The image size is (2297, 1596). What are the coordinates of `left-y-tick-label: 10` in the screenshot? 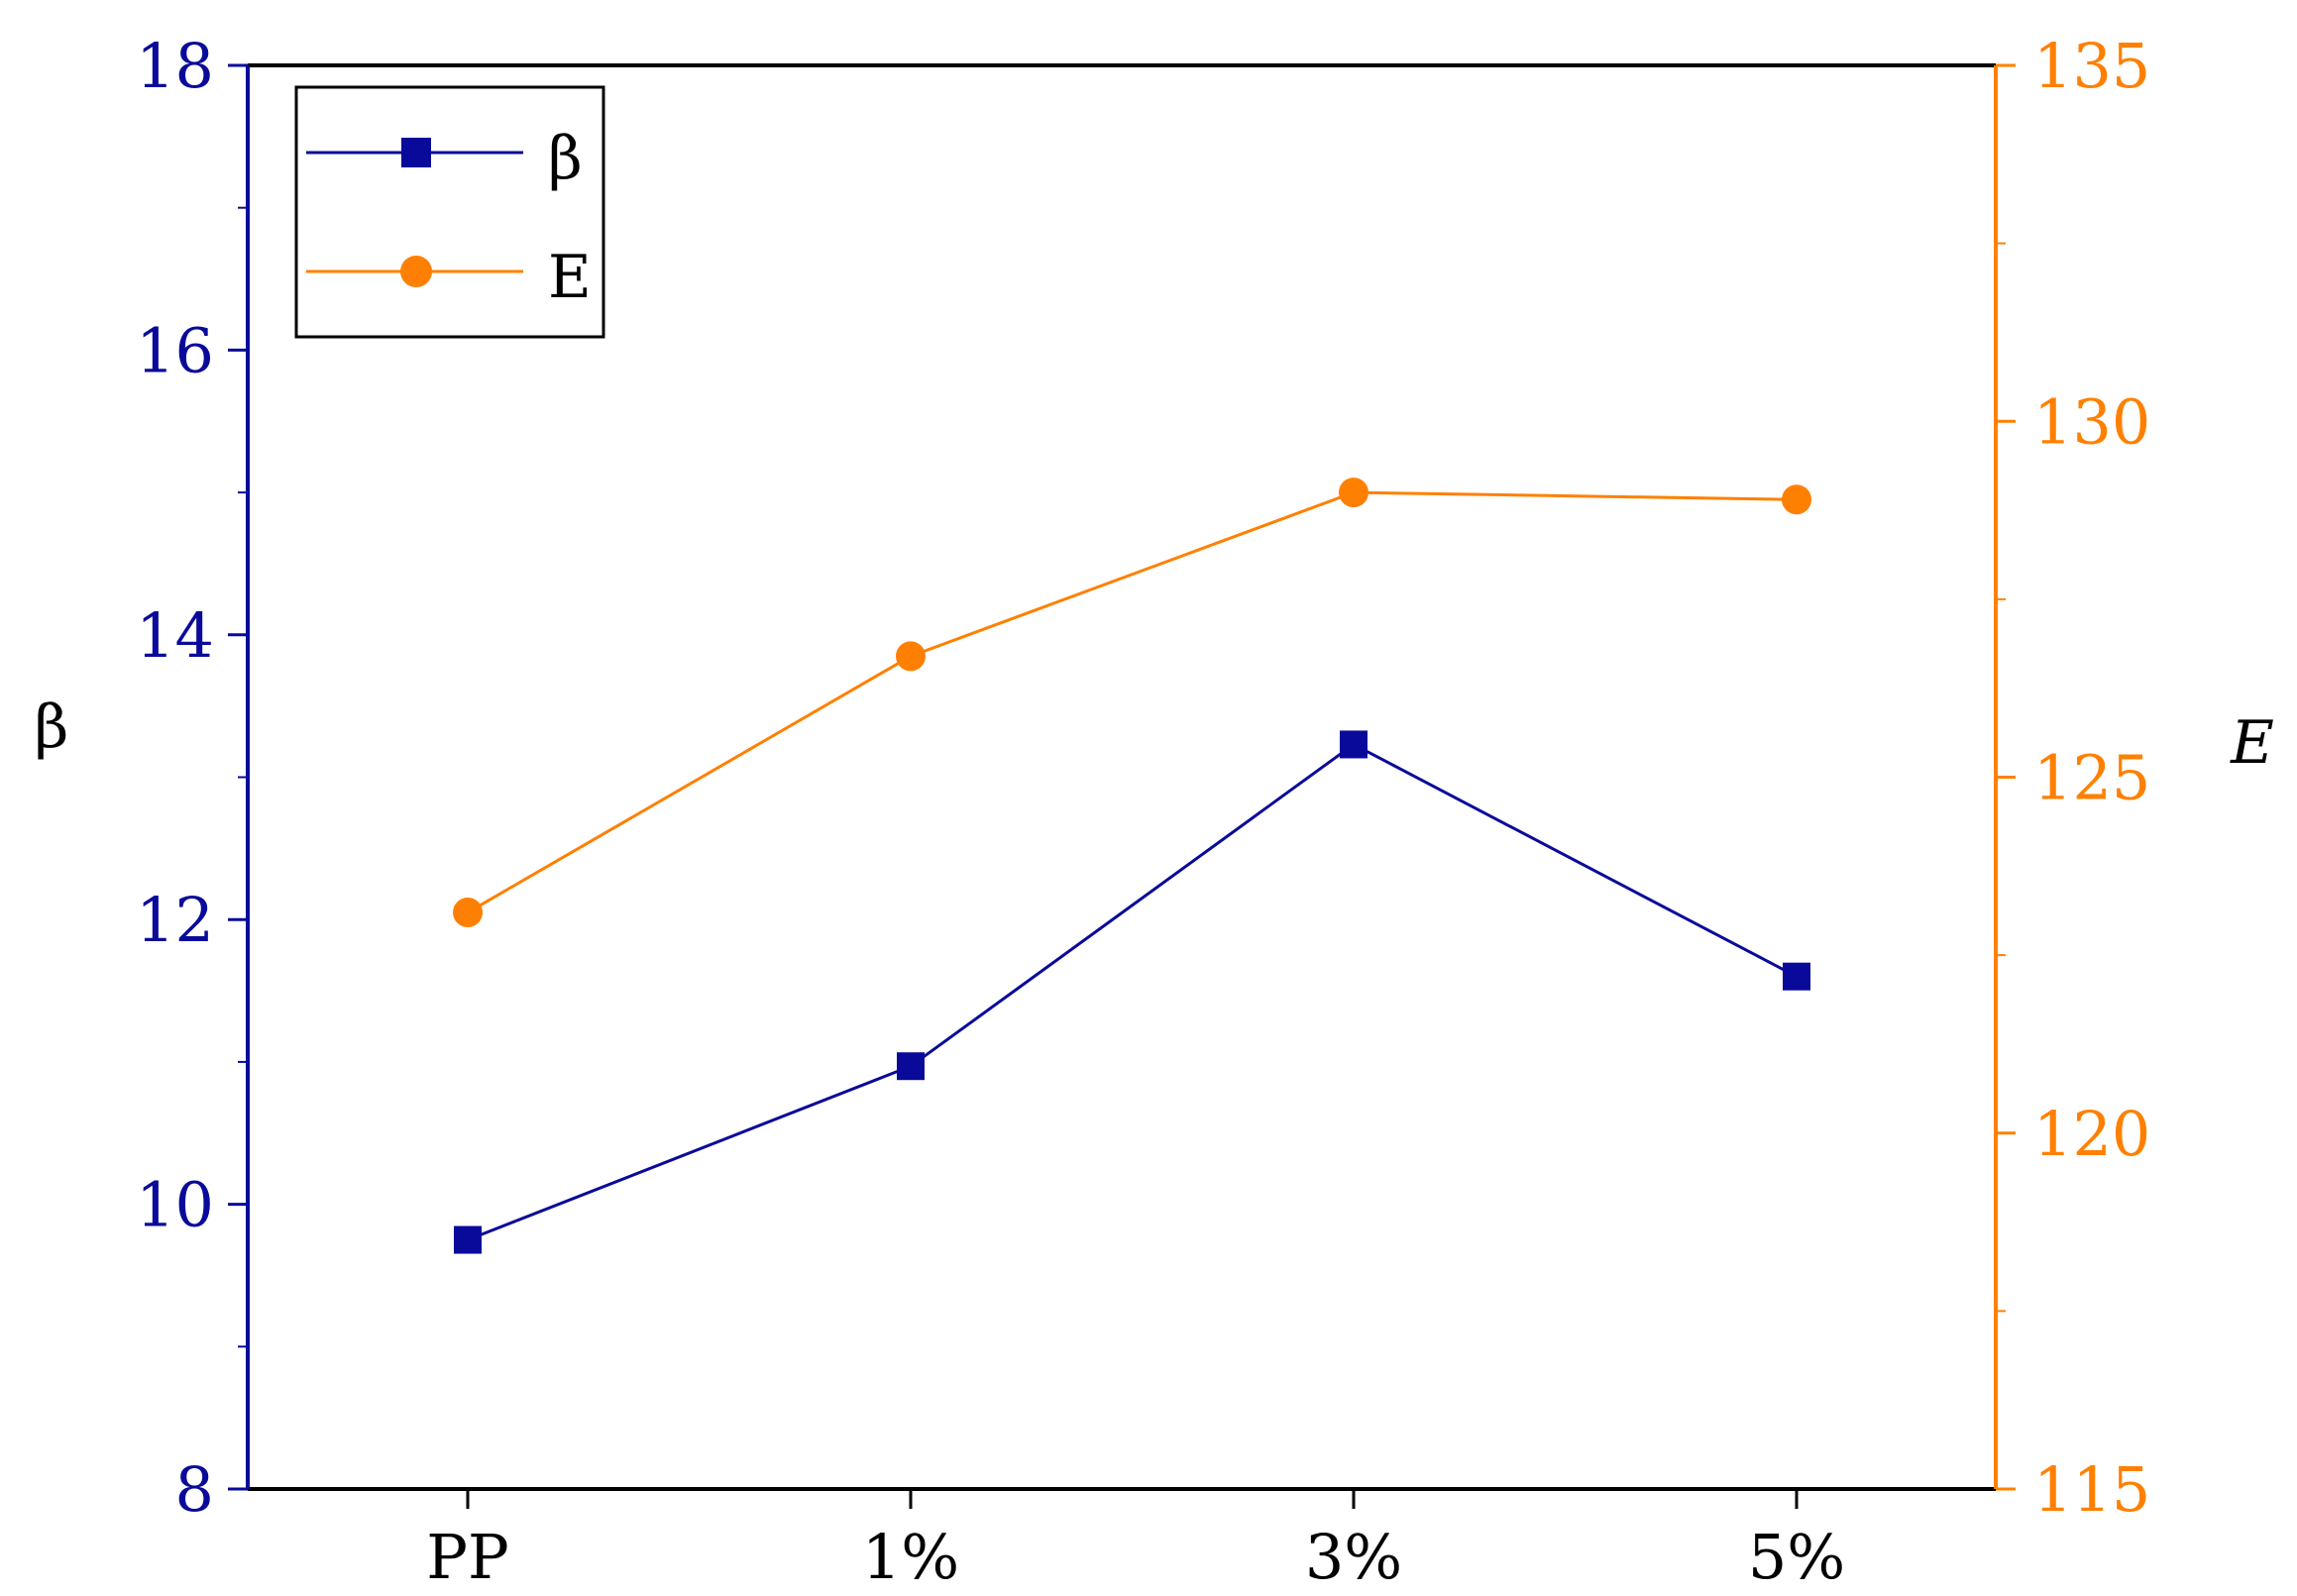 It's located at (175, 1205).